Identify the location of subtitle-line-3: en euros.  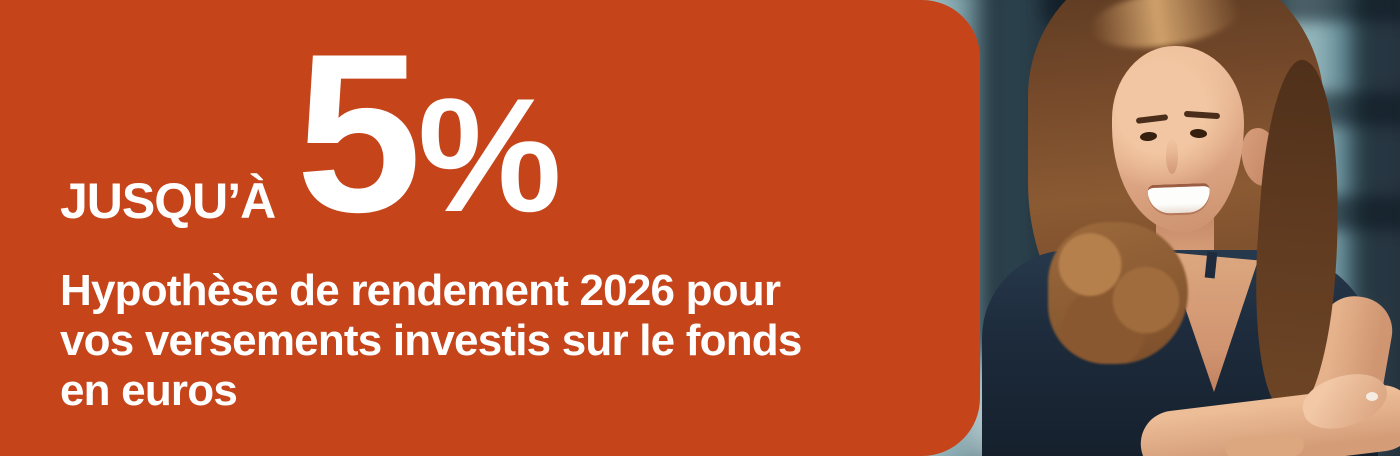
(149, 390).